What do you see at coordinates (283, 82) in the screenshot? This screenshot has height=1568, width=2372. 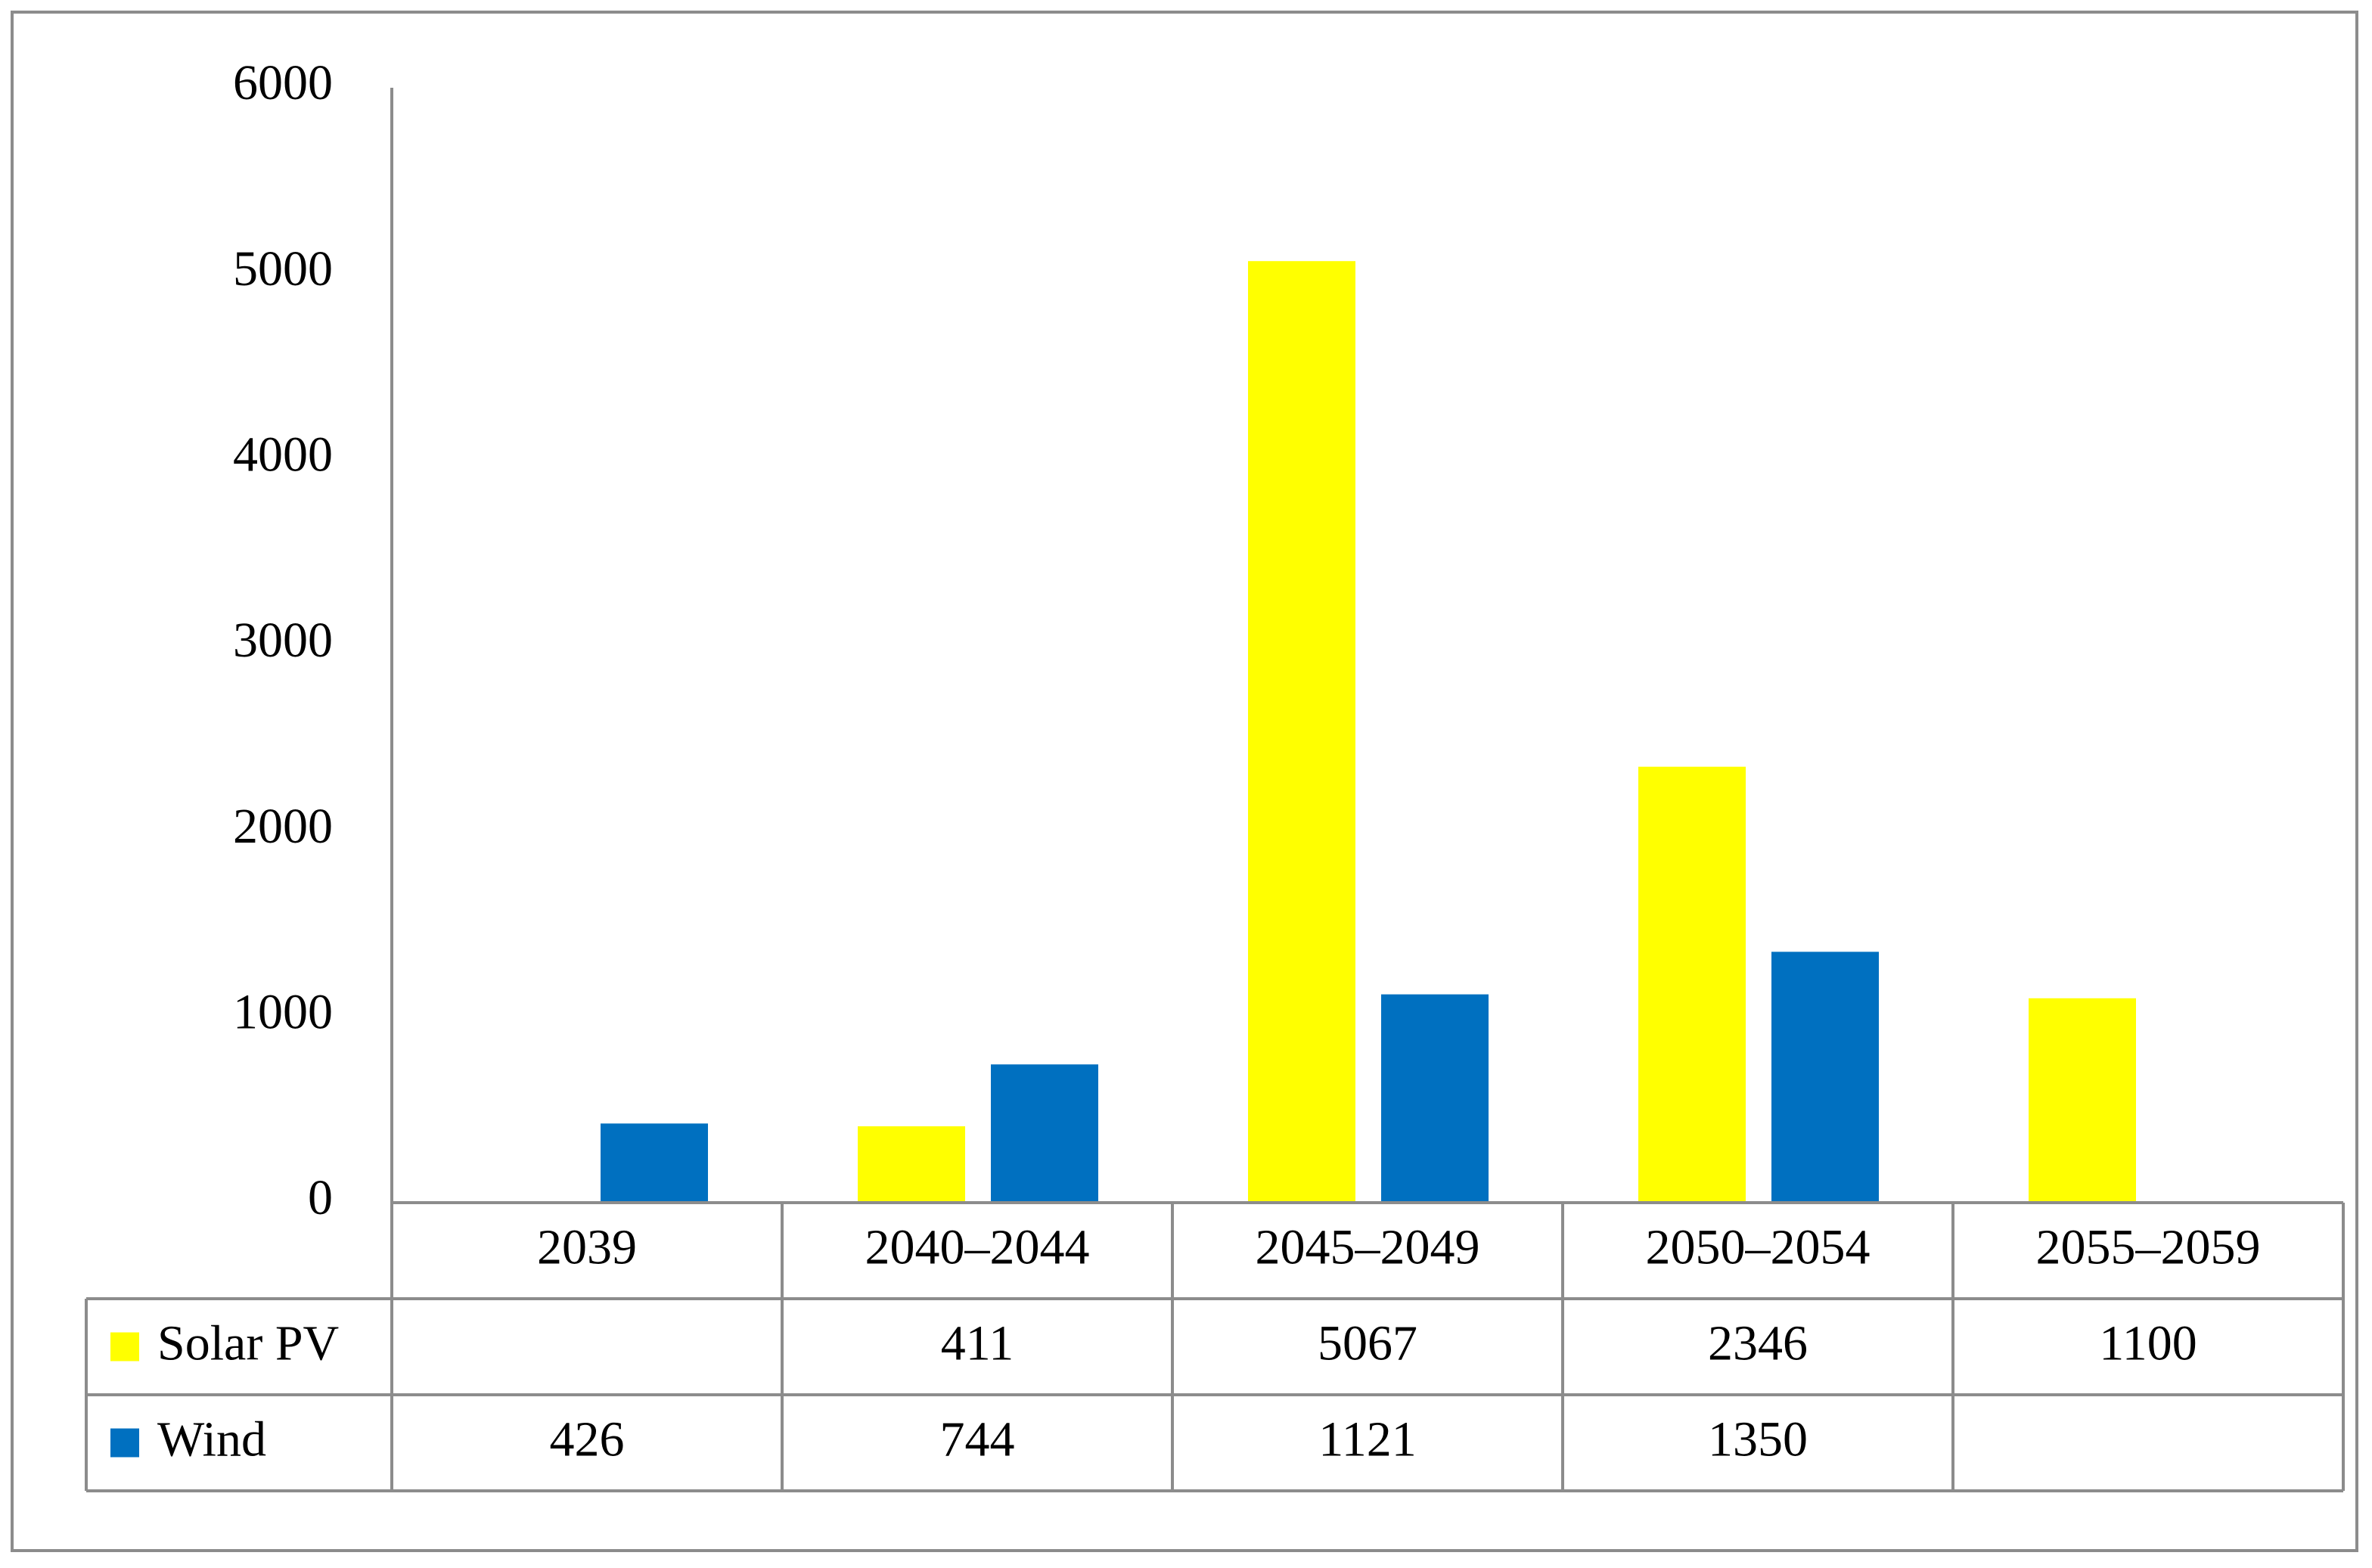 I see `y-tick-label: 6000` at bounding box center [283, 82].